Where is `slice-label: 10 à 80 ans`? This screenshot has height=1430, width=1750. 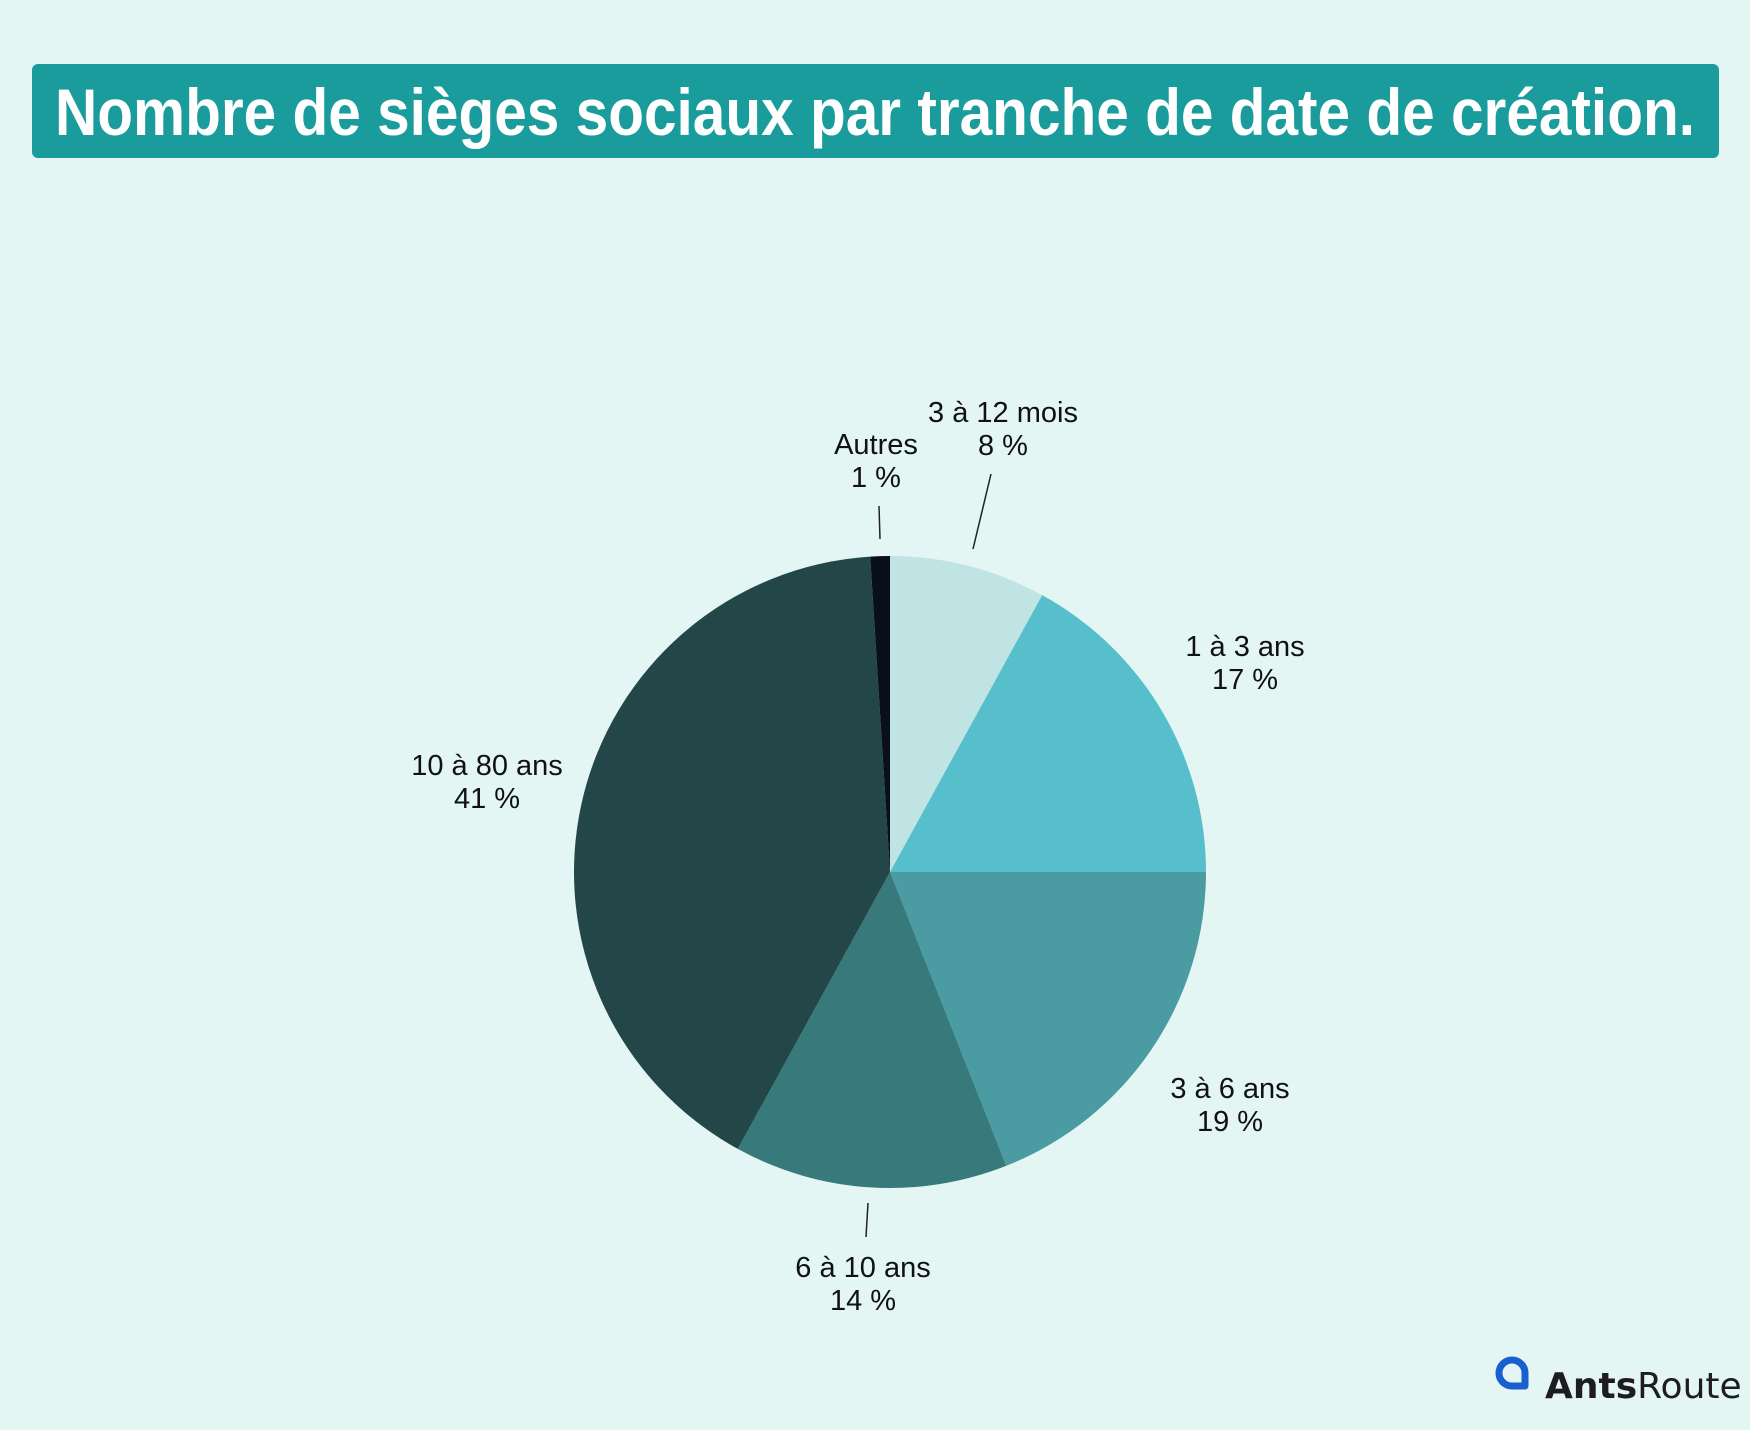 slice-label: 10 à 80 ans is located at coordinates (487, 766).